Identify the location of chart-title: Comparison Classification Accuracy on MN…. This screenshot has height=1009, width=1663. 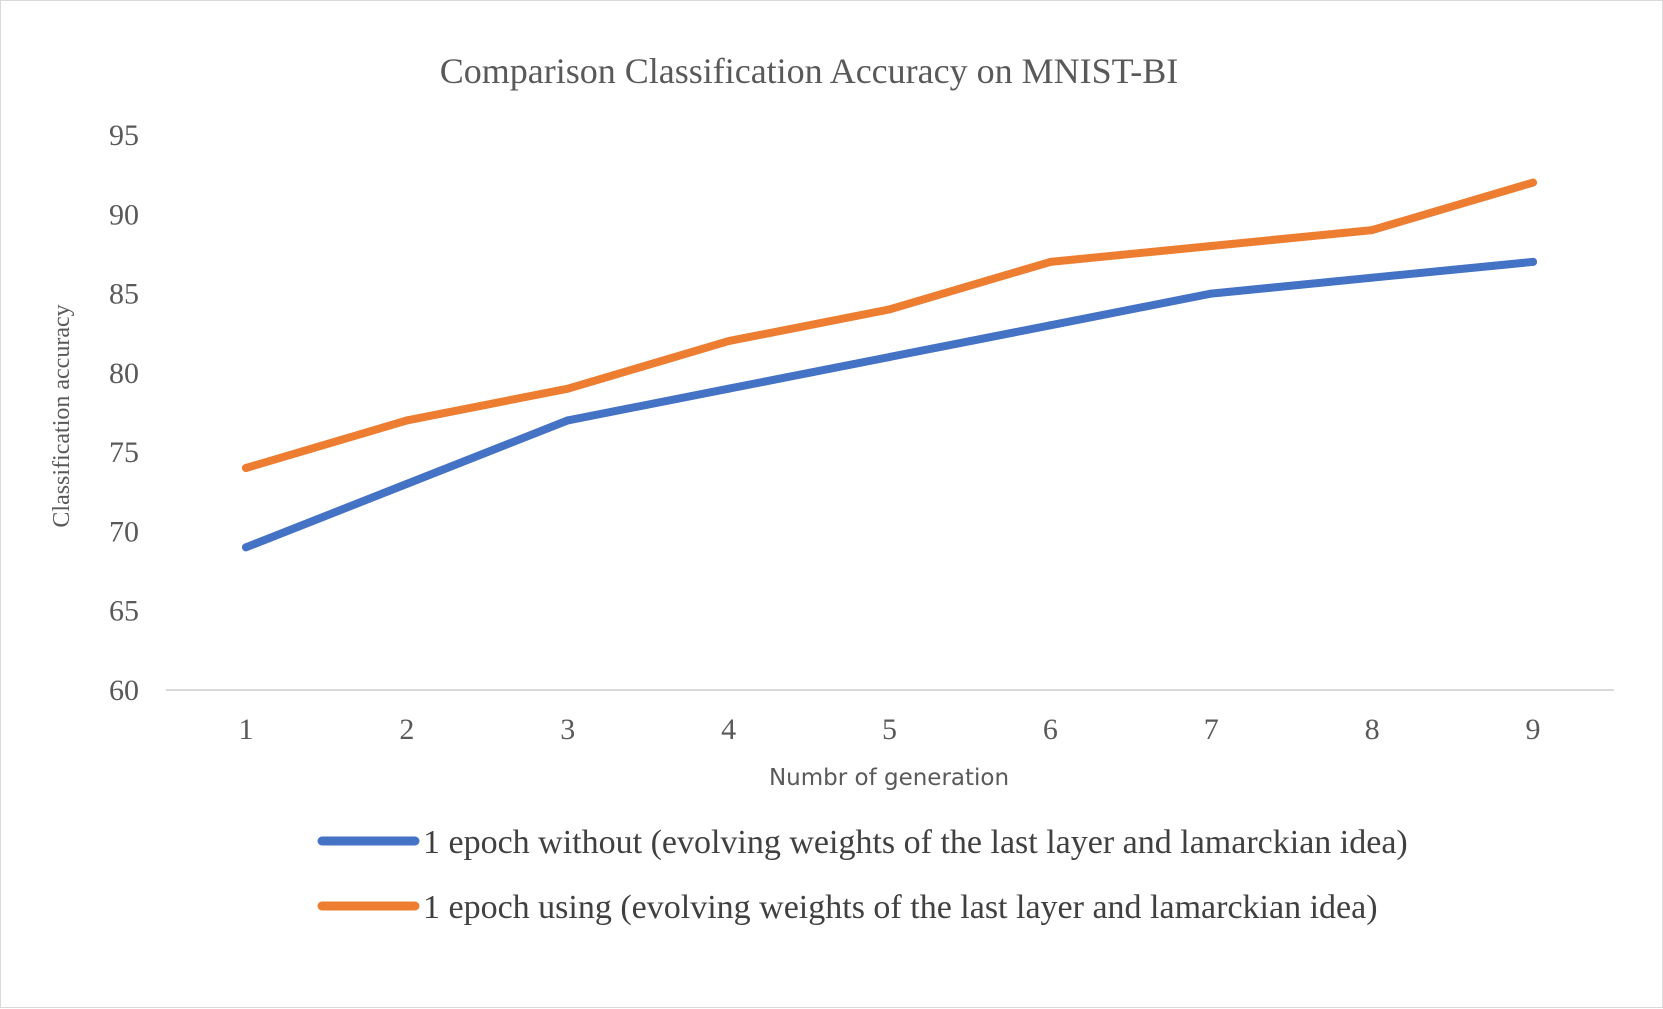
(809, 71).